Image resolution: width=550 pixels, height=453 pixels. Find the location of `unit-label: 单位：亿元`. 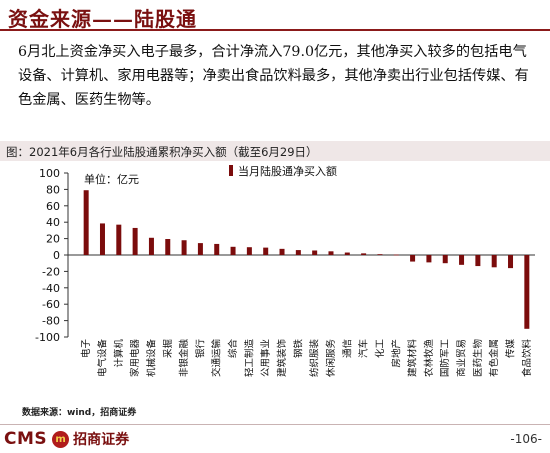

unit-label: 单位：亿元 is located at coordinates (111, 179).